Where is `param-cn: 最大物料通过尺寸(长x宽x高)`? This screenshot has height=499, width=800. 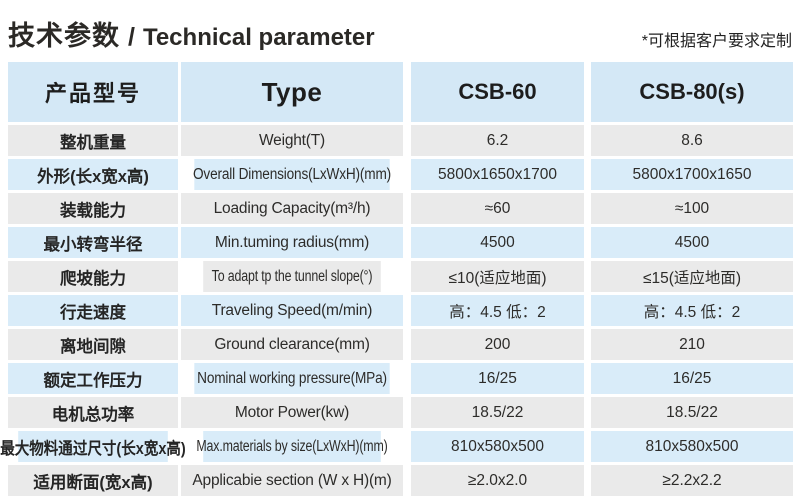
param-cn: 最大物料通过尺寸(长x宽x高) is located at coordinates (93, 446).